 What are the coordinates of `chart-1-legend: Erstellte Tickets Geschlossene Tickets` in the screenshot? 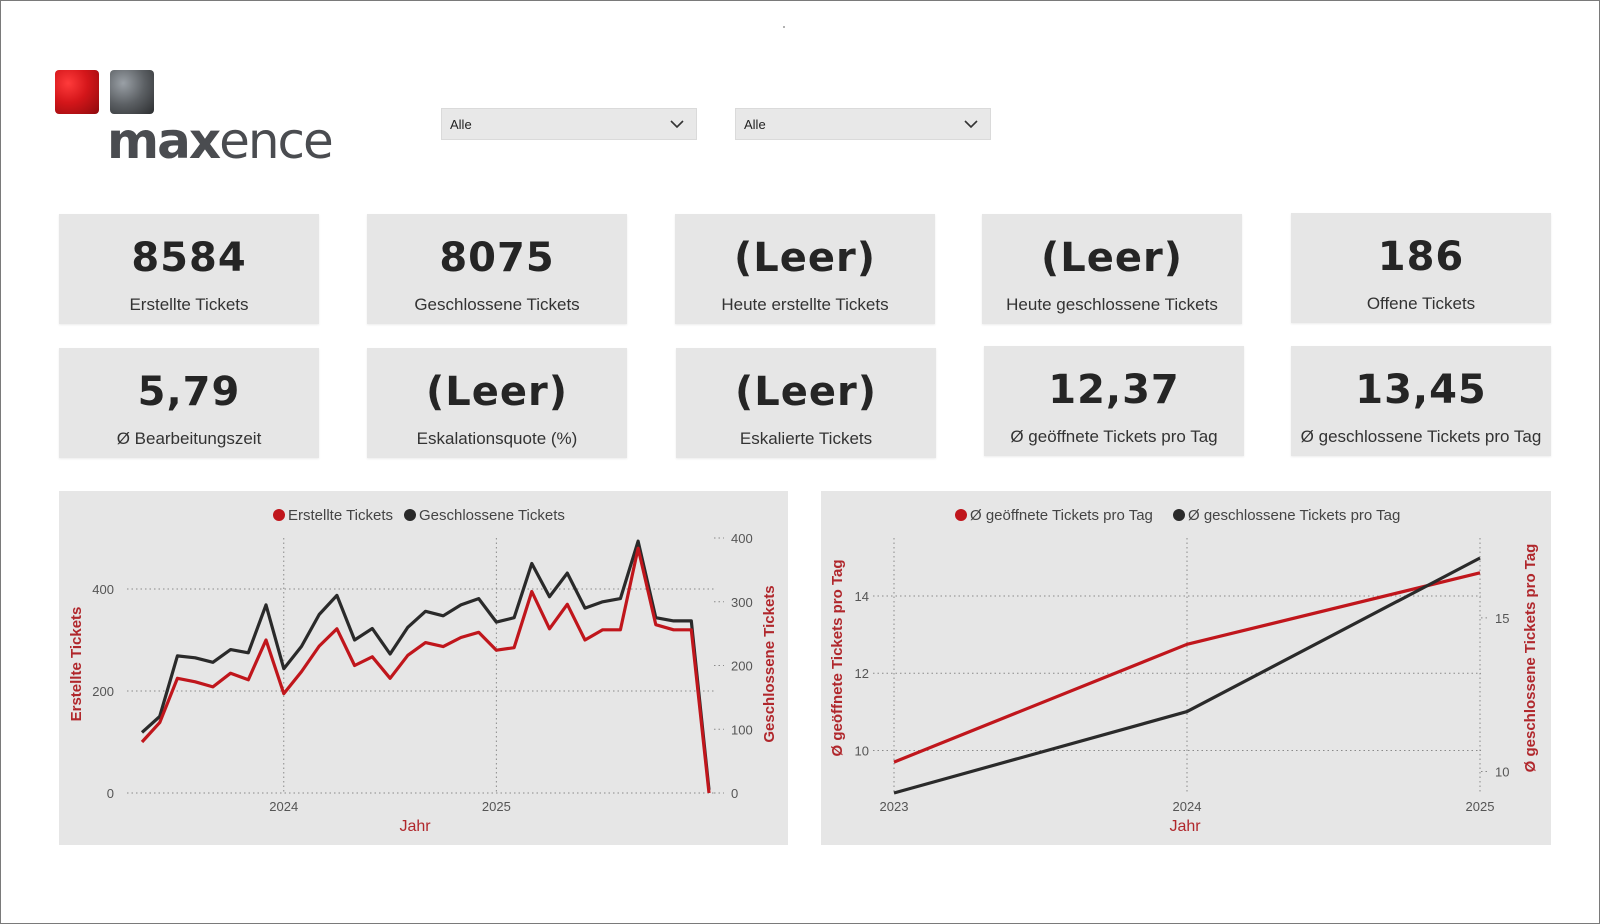 It's located at (419, 515).